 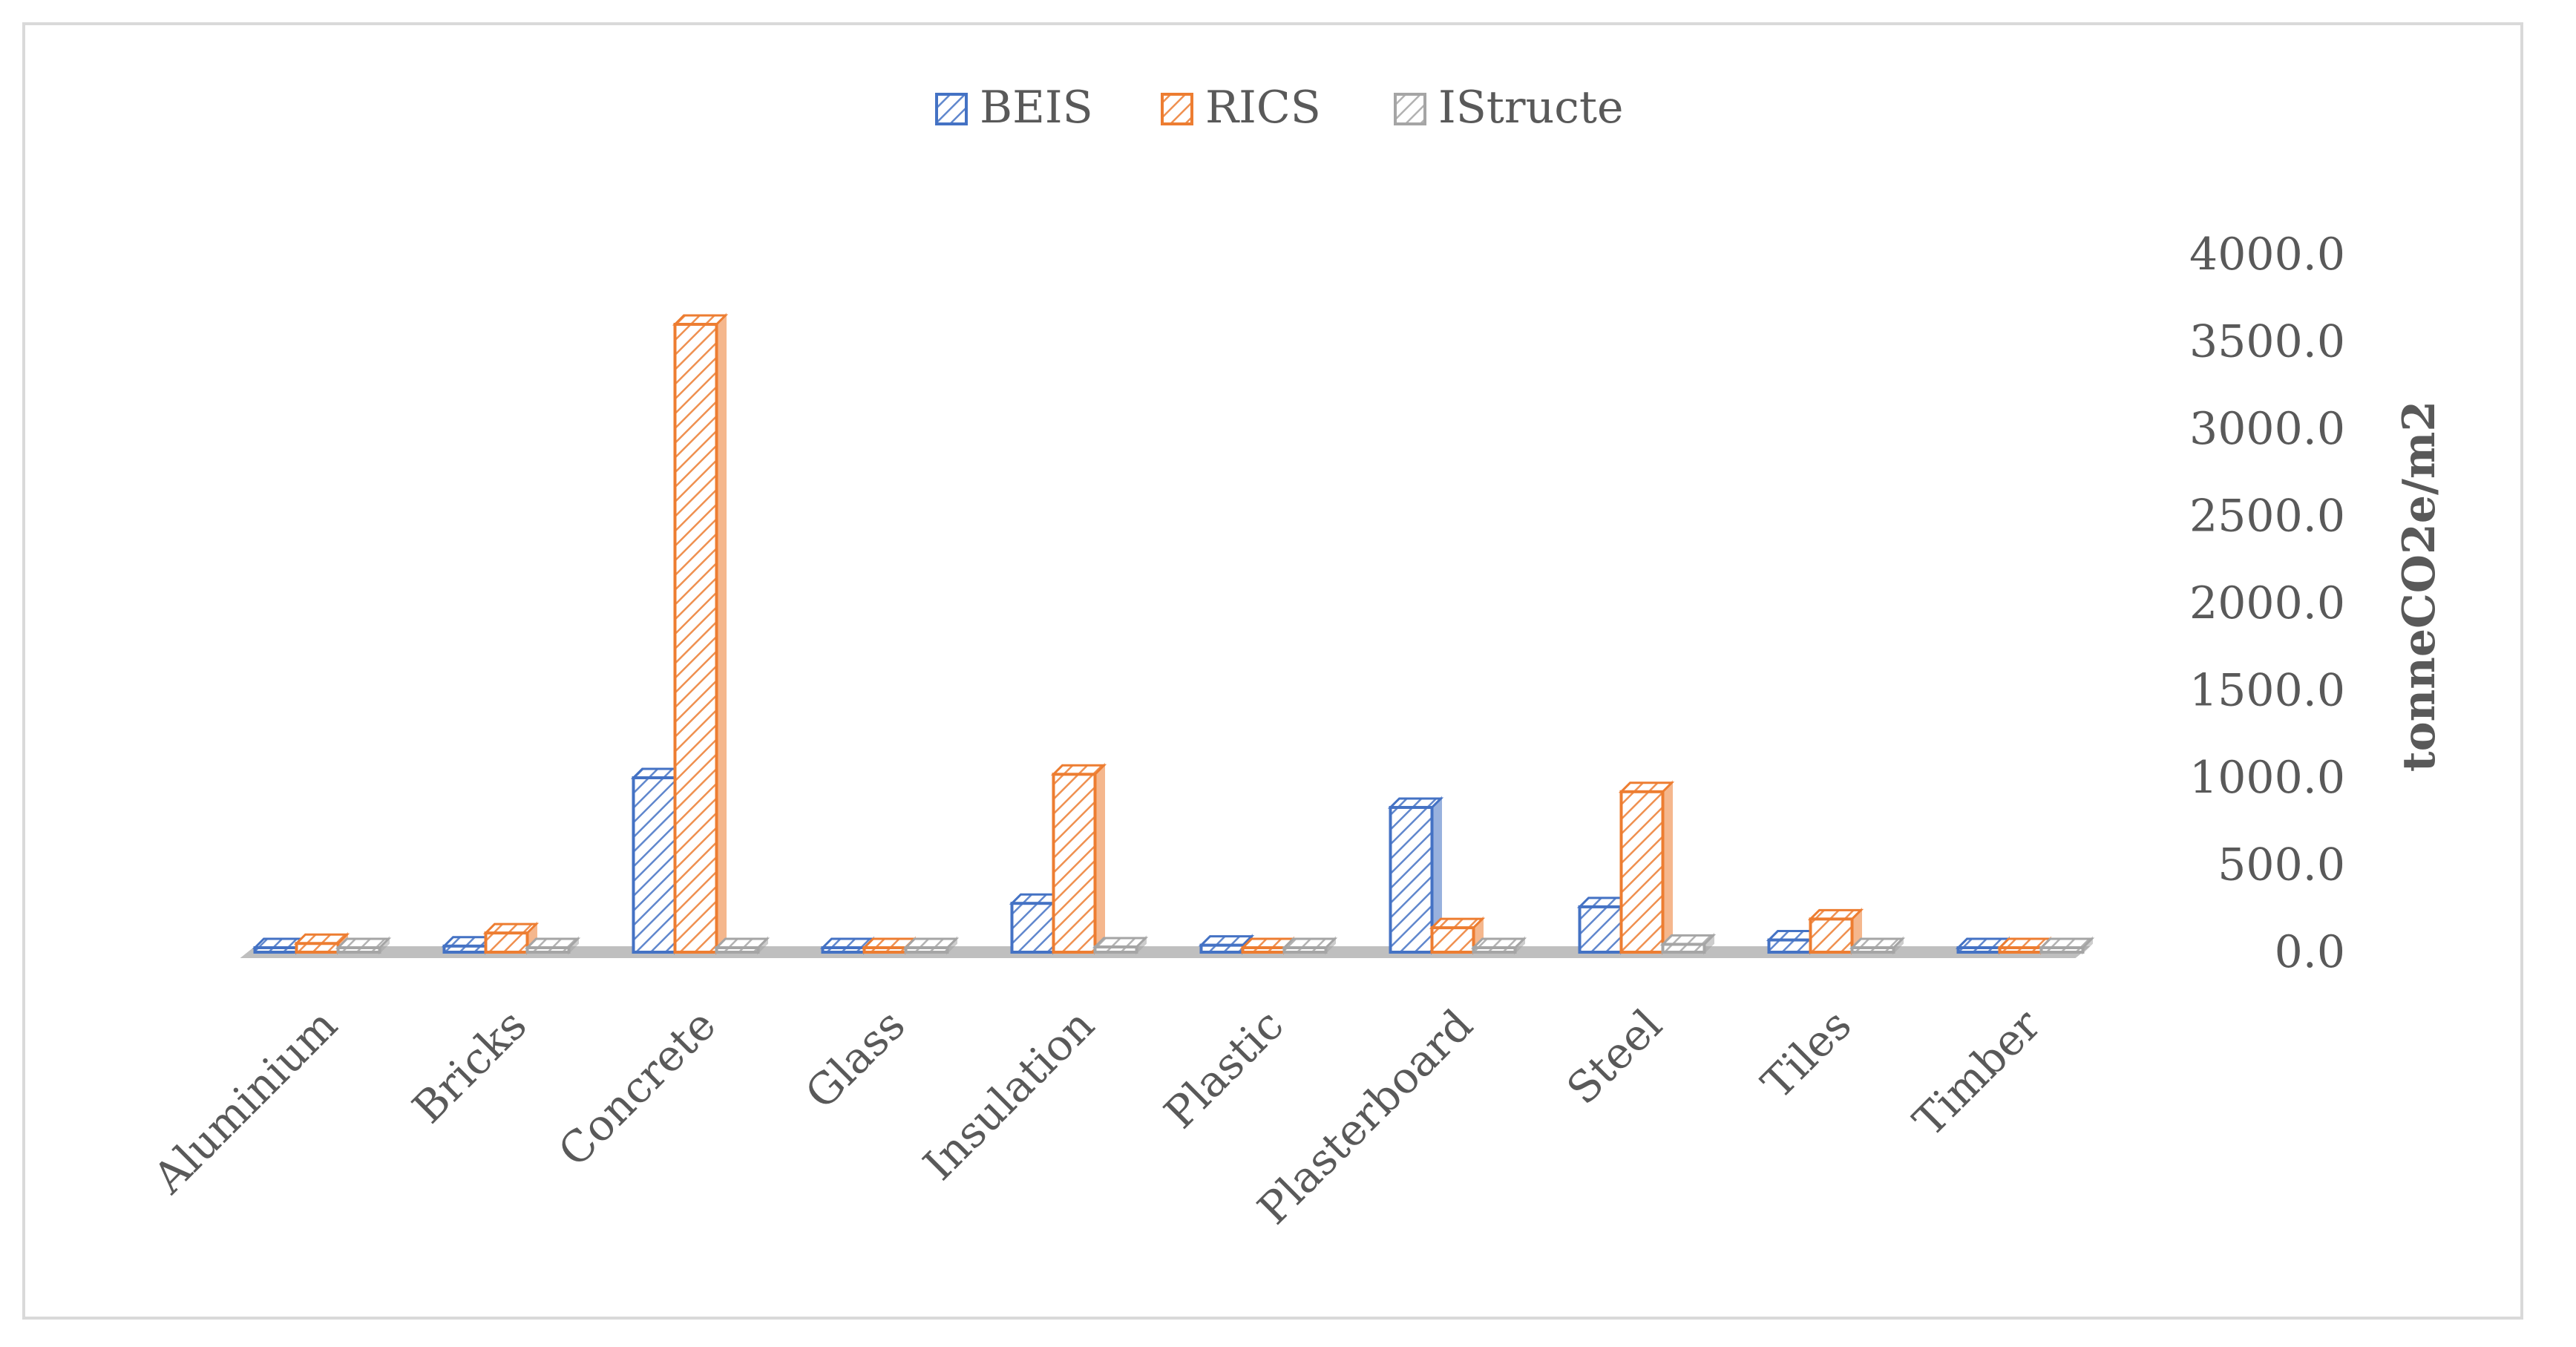 I want to click on x-tick-label: Glass, so click(x=856, y=1059).